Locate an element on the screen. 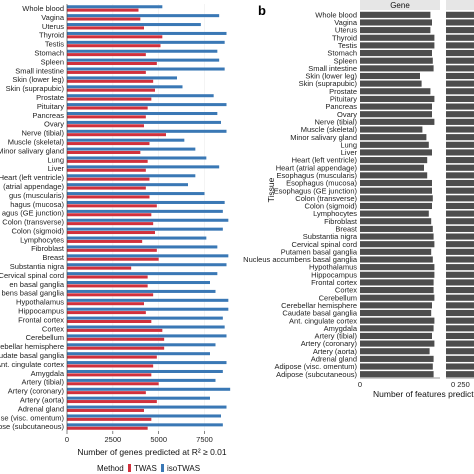  y-tick-label: Thyroid is located at coordinates (51, 35).